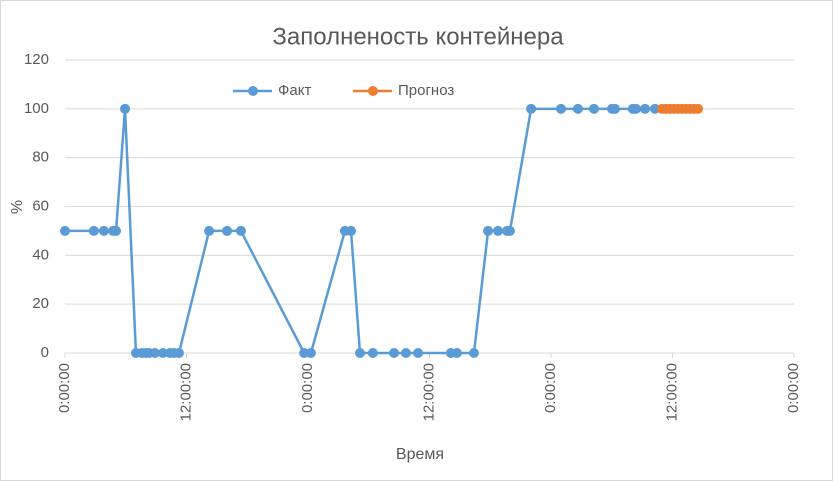 The image size is (833, 481). Describe the element at coordinates (426, 90) in the screenshot. I see `legend-label: Прогноз` at that location.